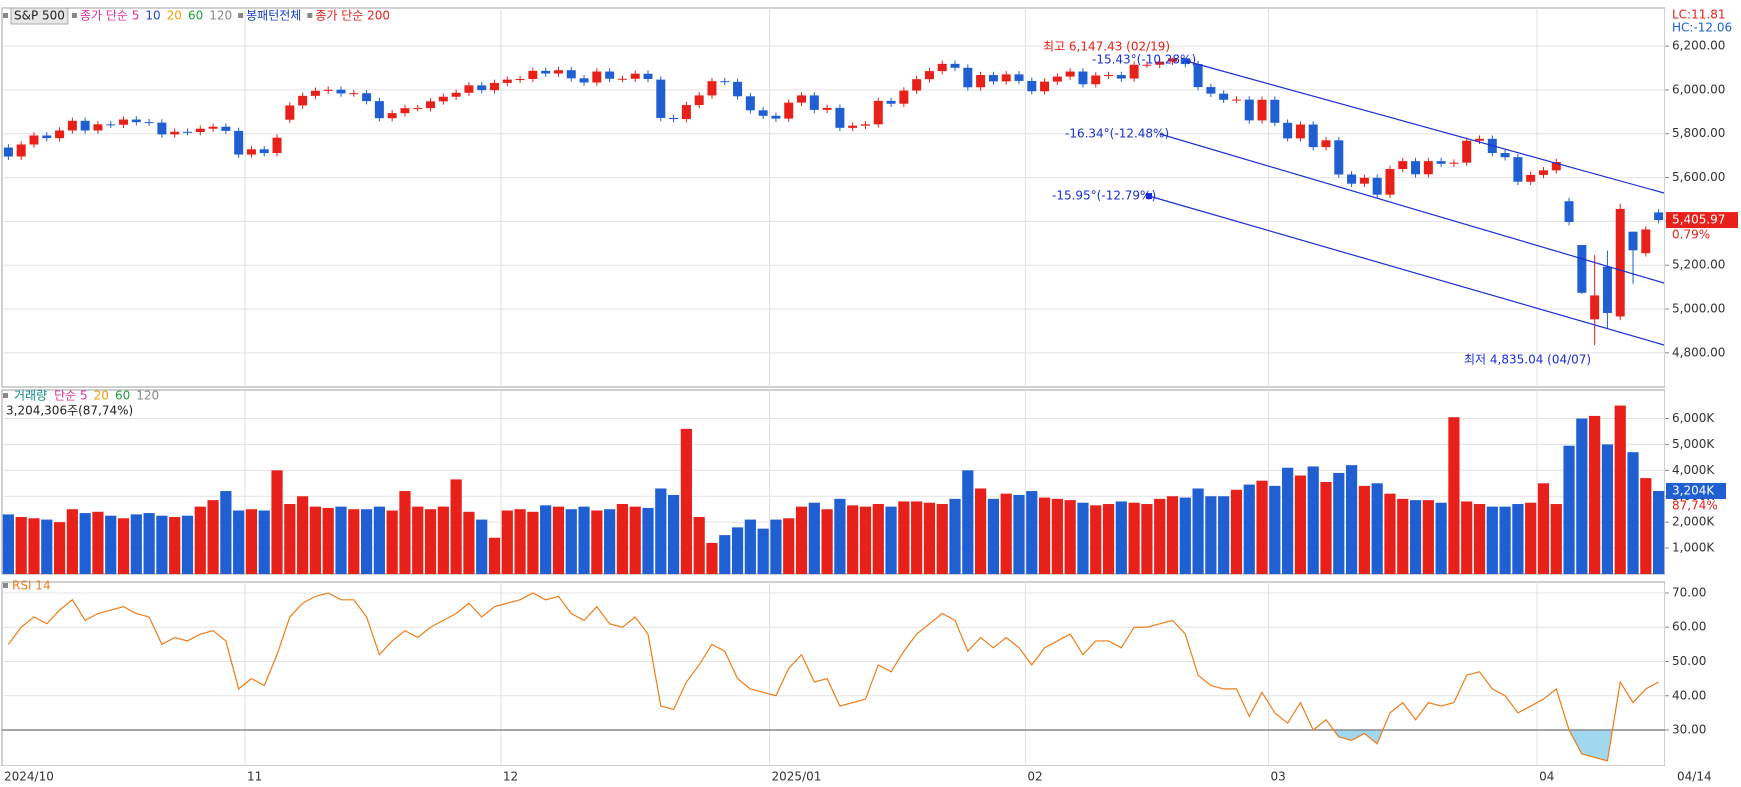 The image size is (1741, 787). What do you see at coordinates (1689, 730) in the screenshot?
I see `y-tick-label: 30.00` at bounding box center [1689, 730].